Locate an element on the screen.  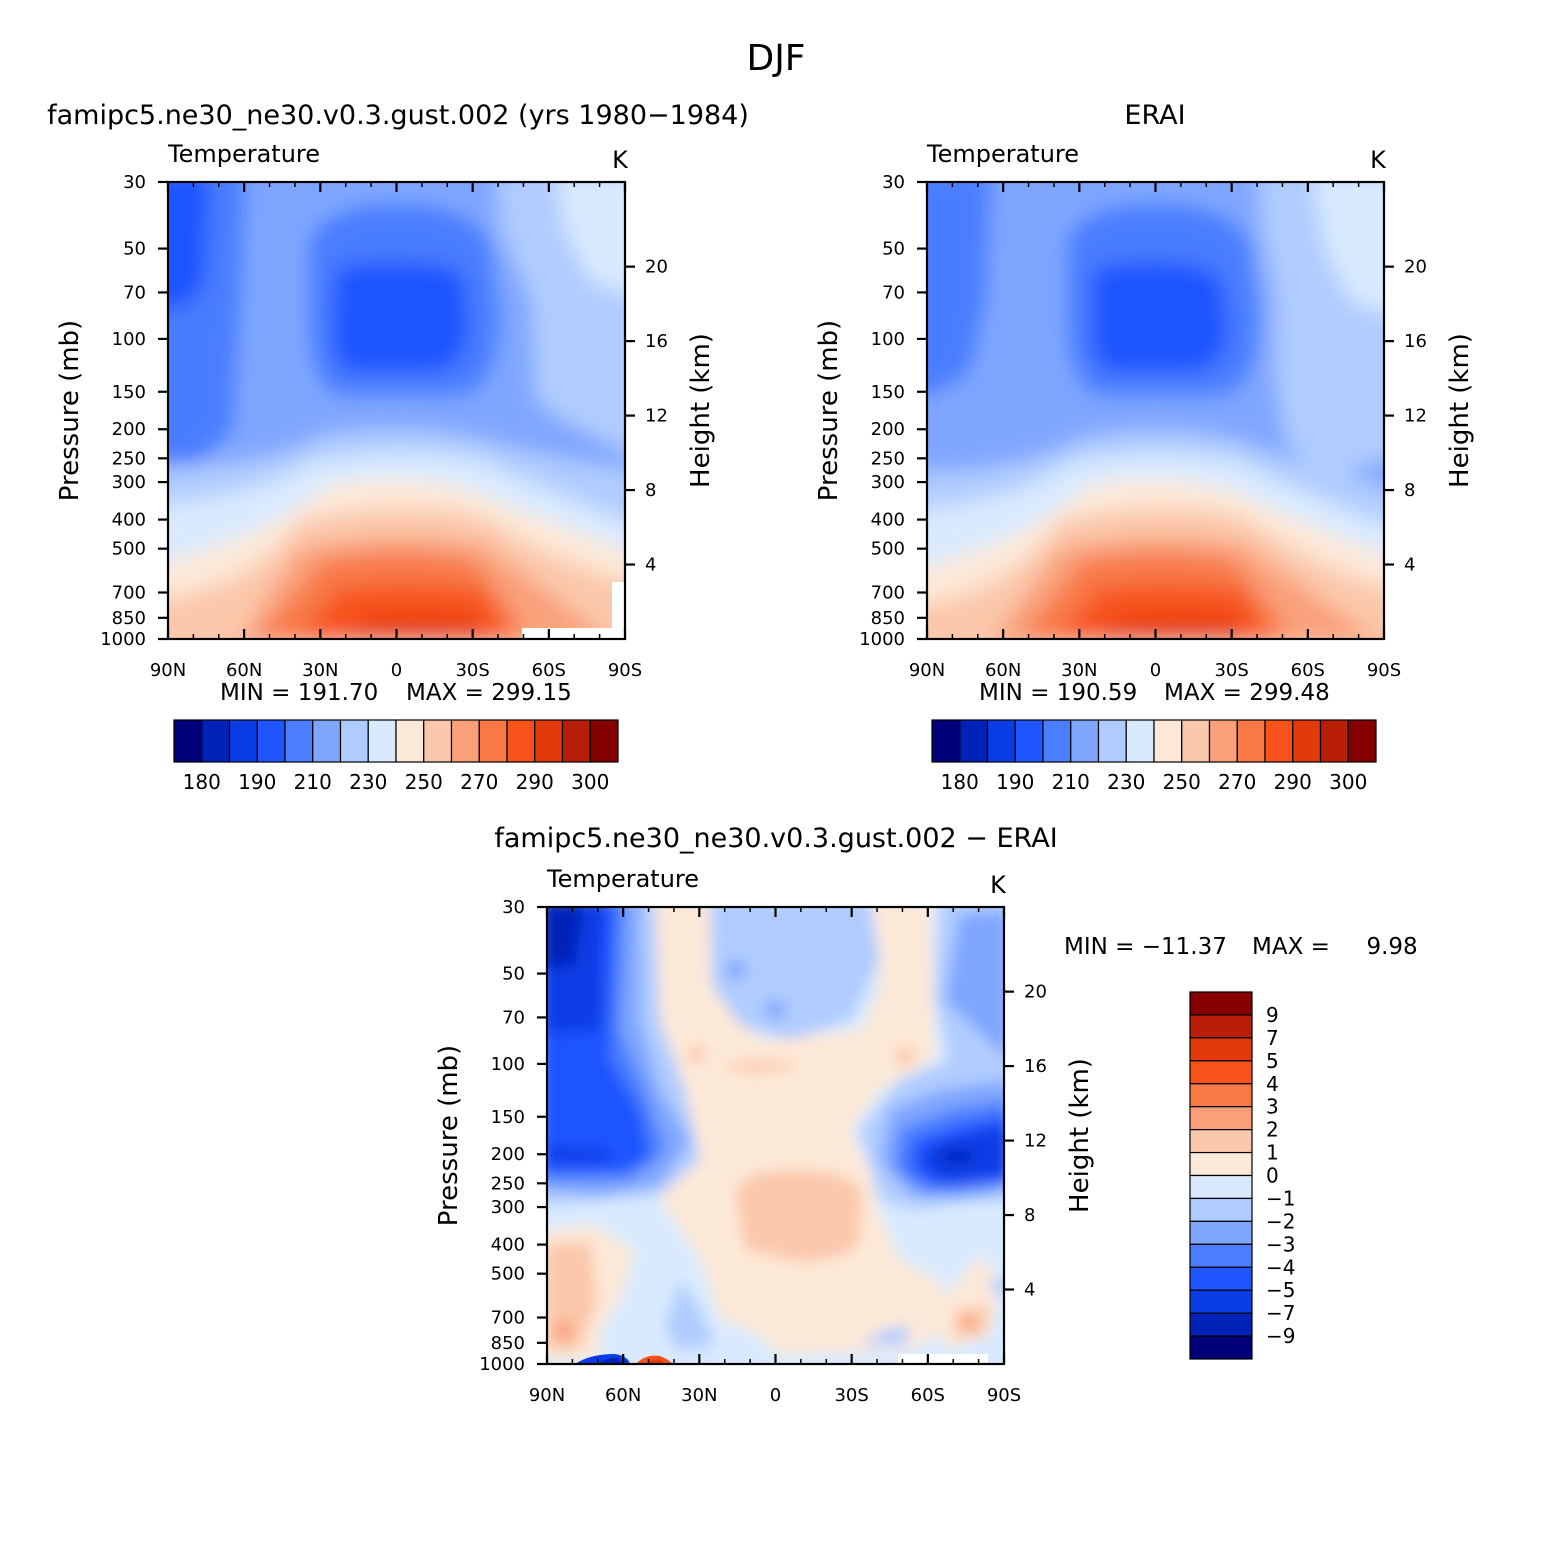
y-tick-label: 150 is located at coordinates (888, 392).